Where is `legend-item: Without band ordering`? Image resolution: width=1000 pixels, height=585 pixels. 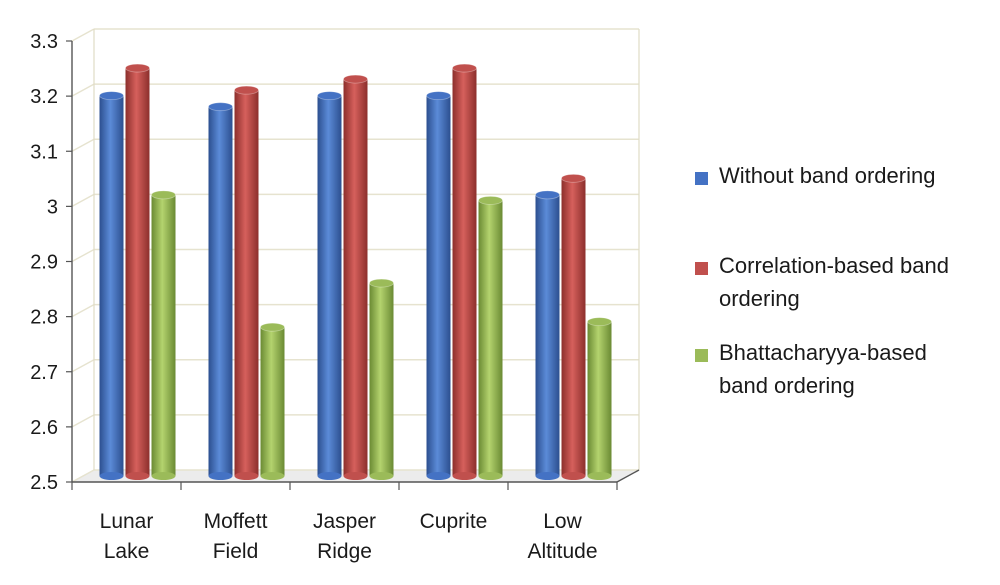 legend-item: Without band ordering is located at coordinates (815, 175).